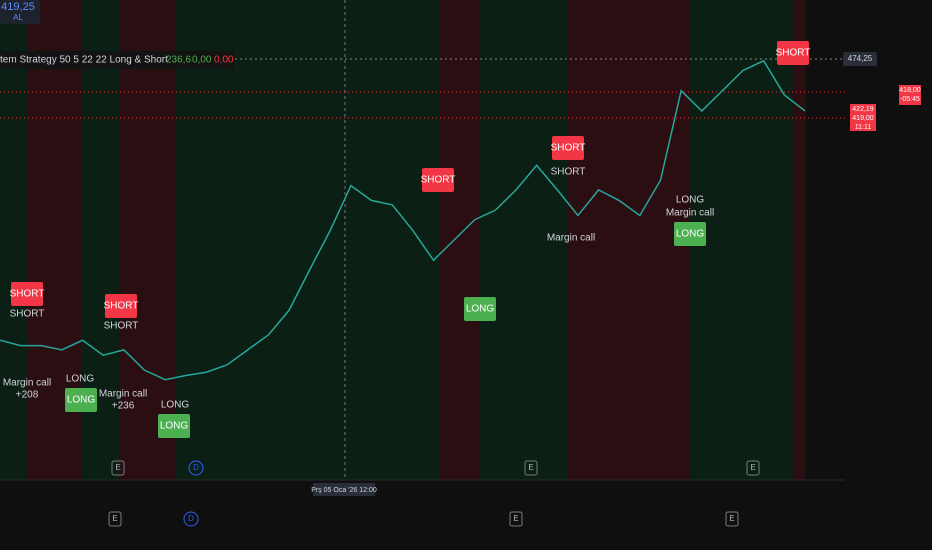 This screenshot has height=550, width=932. I want to click on signal-text: +236, so click(123, 406).